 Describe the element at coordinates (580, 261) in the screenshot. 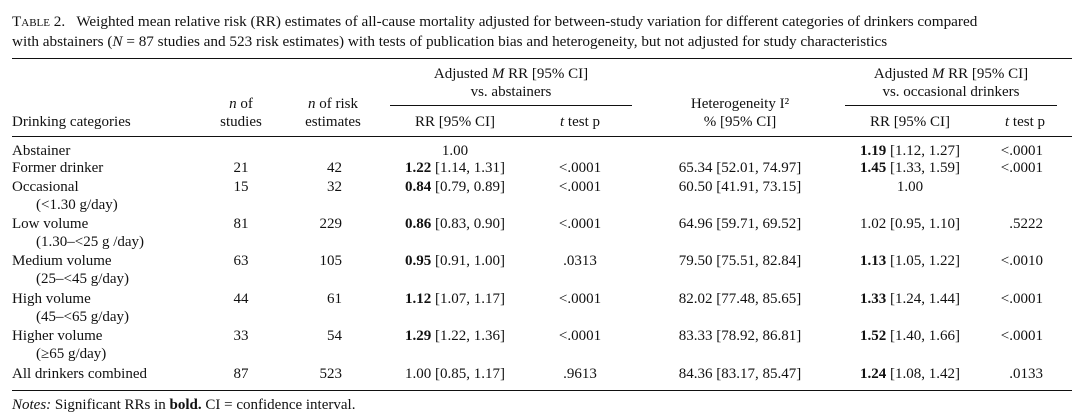

I see `row-ttest-abstainers: .0313` at that location.